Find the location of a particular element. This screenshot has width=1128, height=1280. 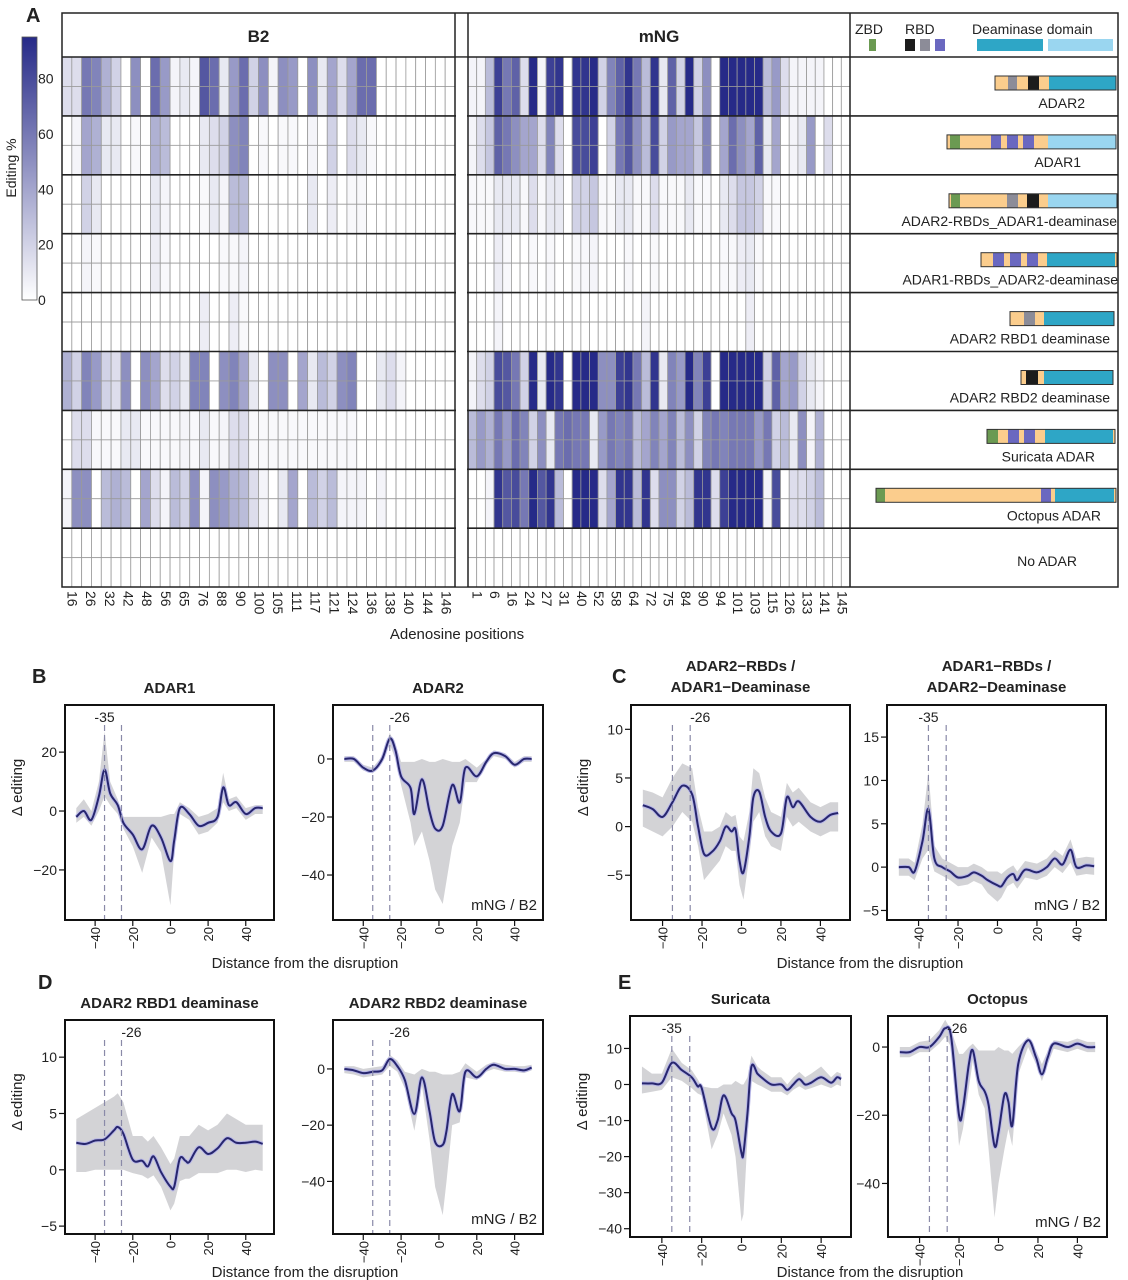

x-tick-label: 76 is located at coordinates (203, 599).